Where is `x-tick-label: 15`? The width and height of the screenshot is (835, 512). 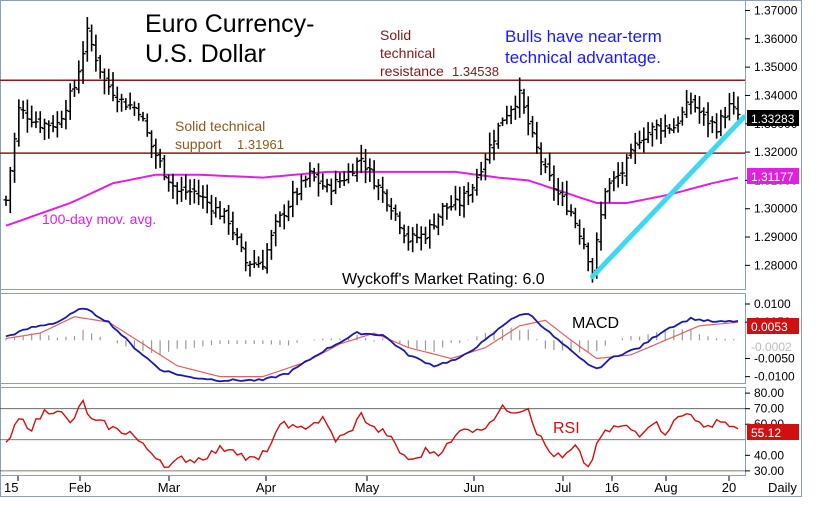
x-tick-label: 15 is located at coordinates (11, 487).